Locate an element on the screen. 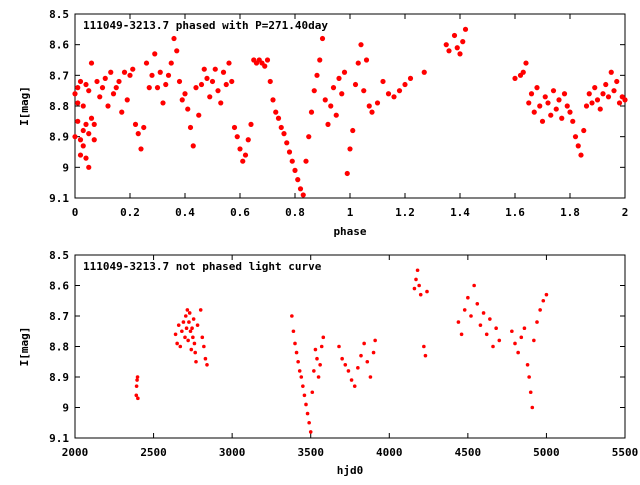 This screenshot has width=640, height=485. phased-x-tick-label: 2 is located at coordinates (625, 212).